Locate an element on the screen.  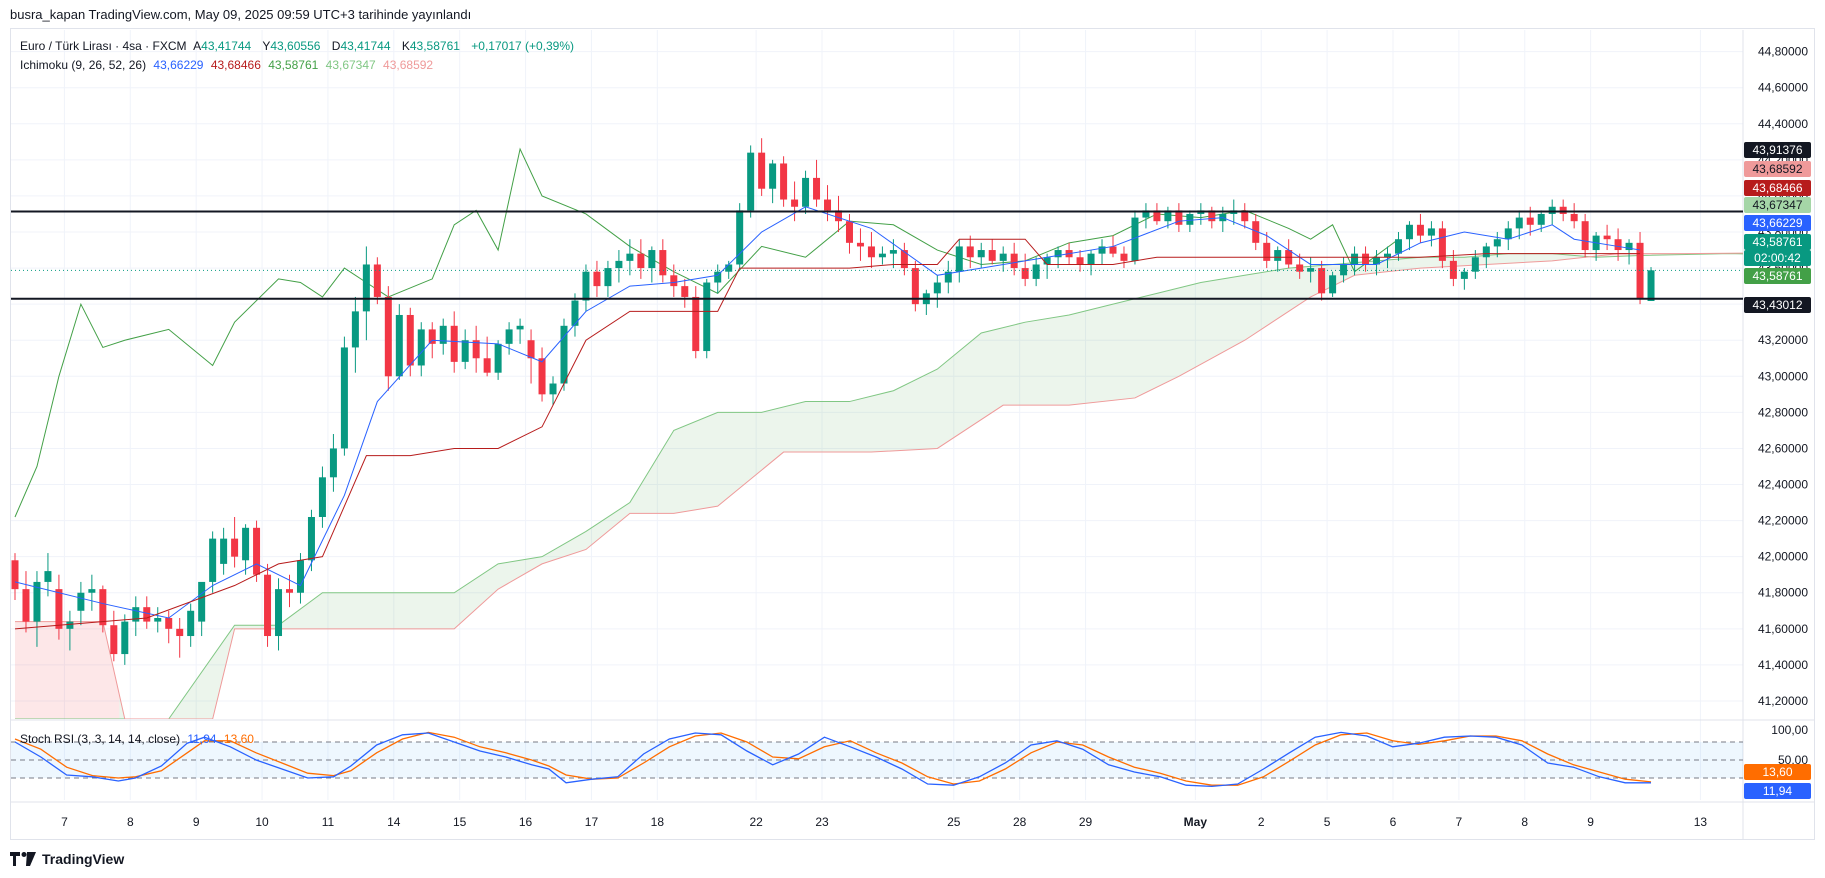
y-tick-label: 44,60000 is located at coordinates (1783, 88).